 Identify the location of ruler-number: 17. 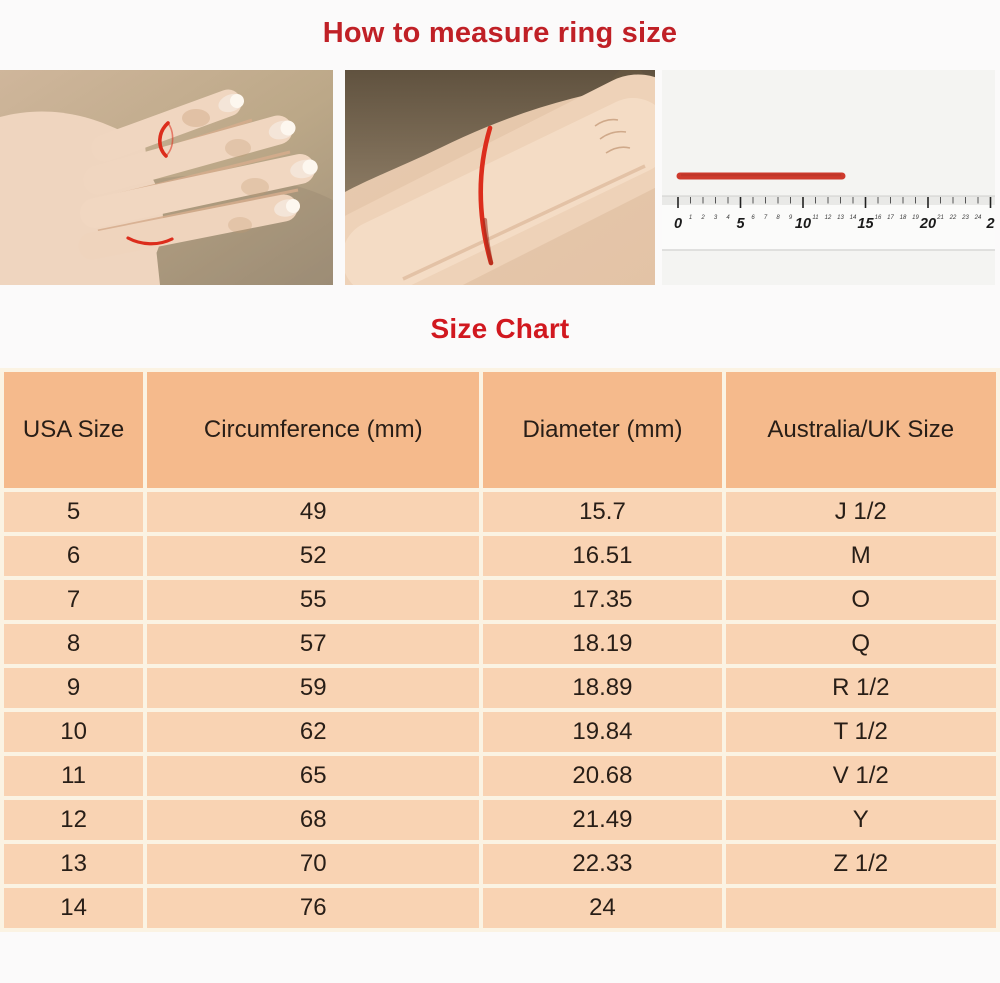
(890, 218).